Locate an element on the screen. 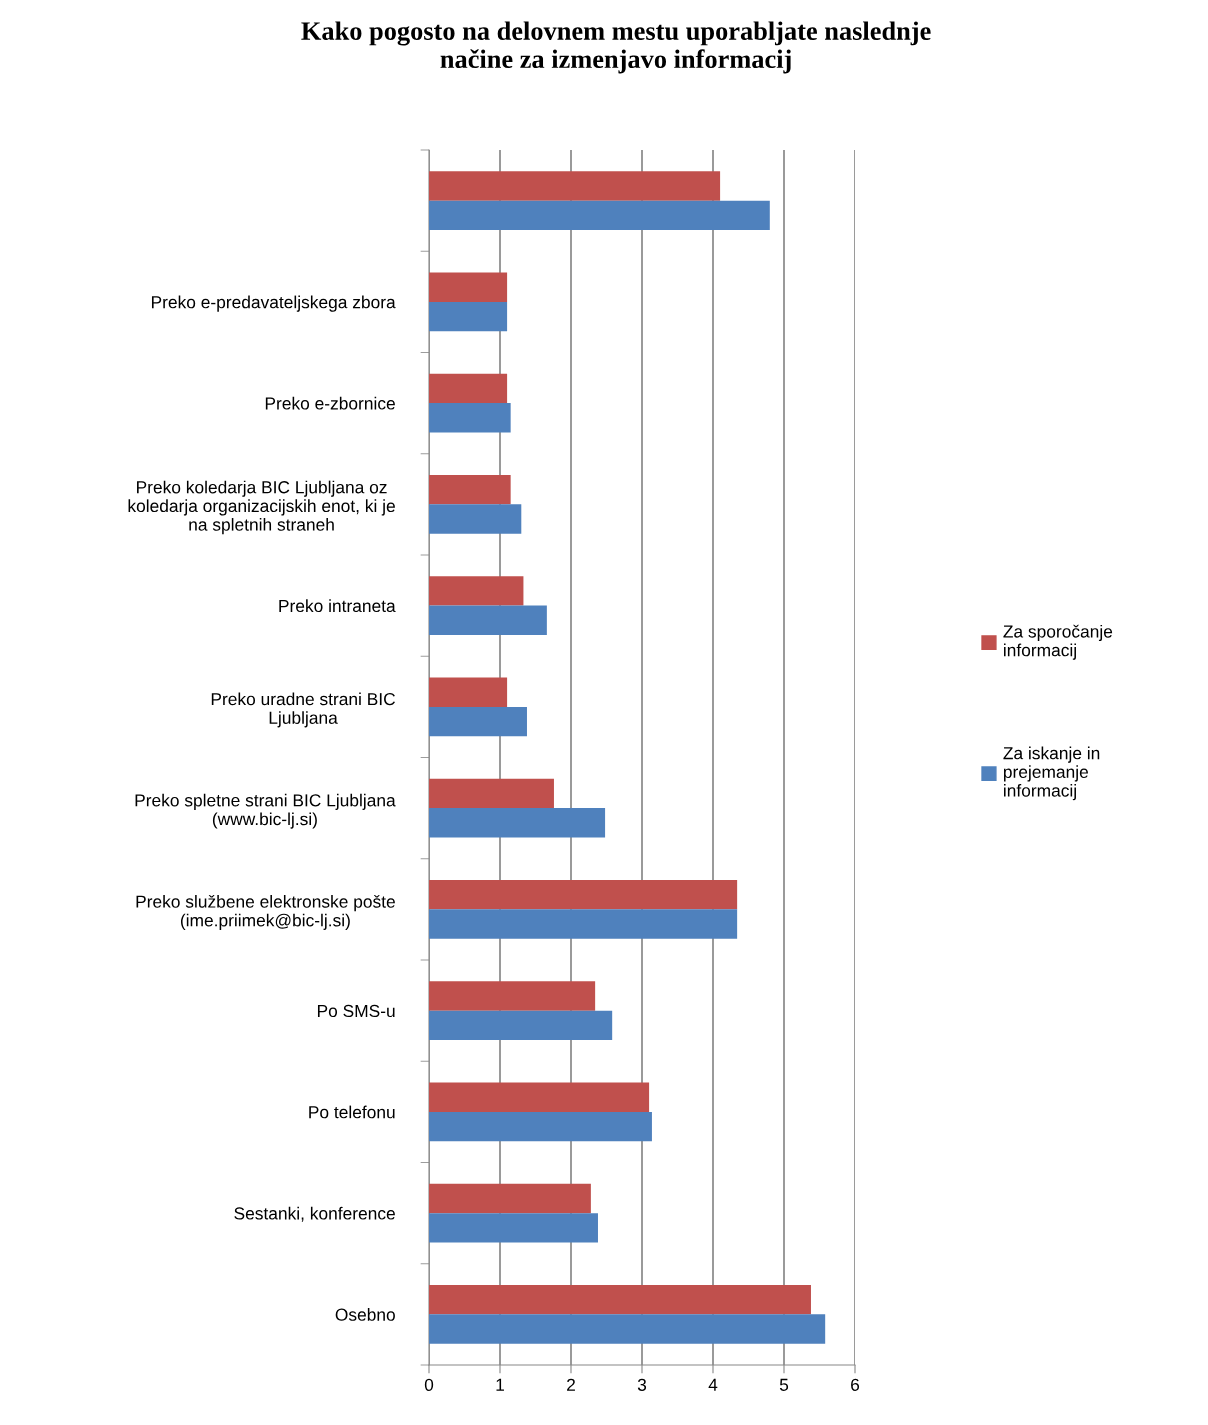 The height and width of the screenshot is (1425, 1208). y-tick-label: Preko e-zbornice is located at coordinates (330, 403).